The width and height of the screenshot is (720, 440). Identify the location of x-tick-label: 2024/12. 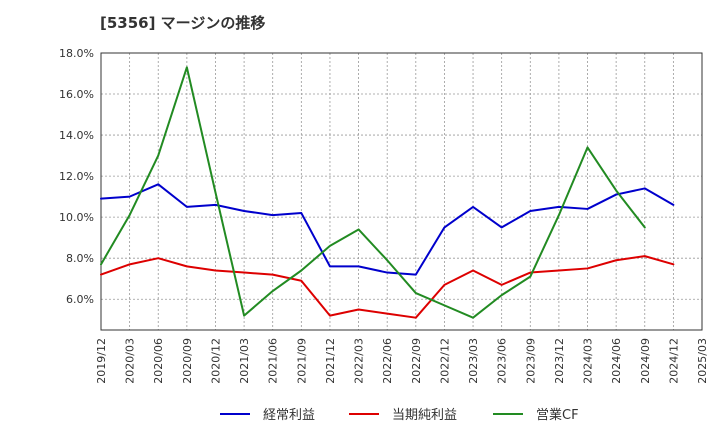
(673, 361).